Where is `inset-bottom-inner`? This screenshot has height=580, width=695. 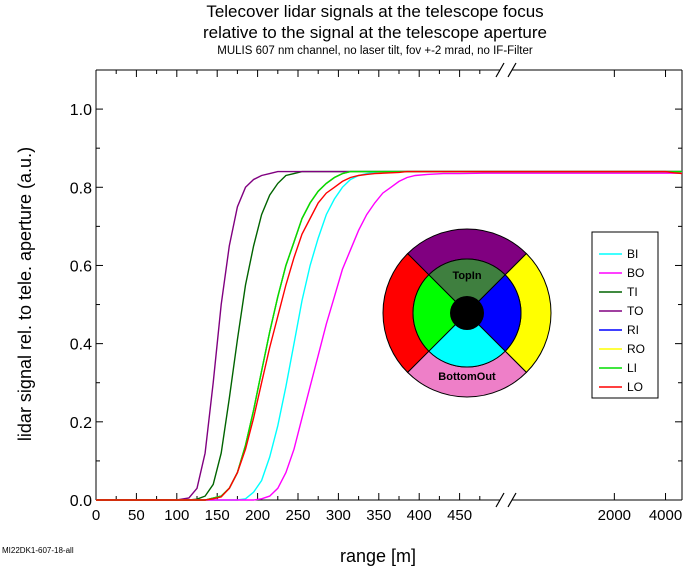
inset-bottom-inner is located at coordinates (467, 340).